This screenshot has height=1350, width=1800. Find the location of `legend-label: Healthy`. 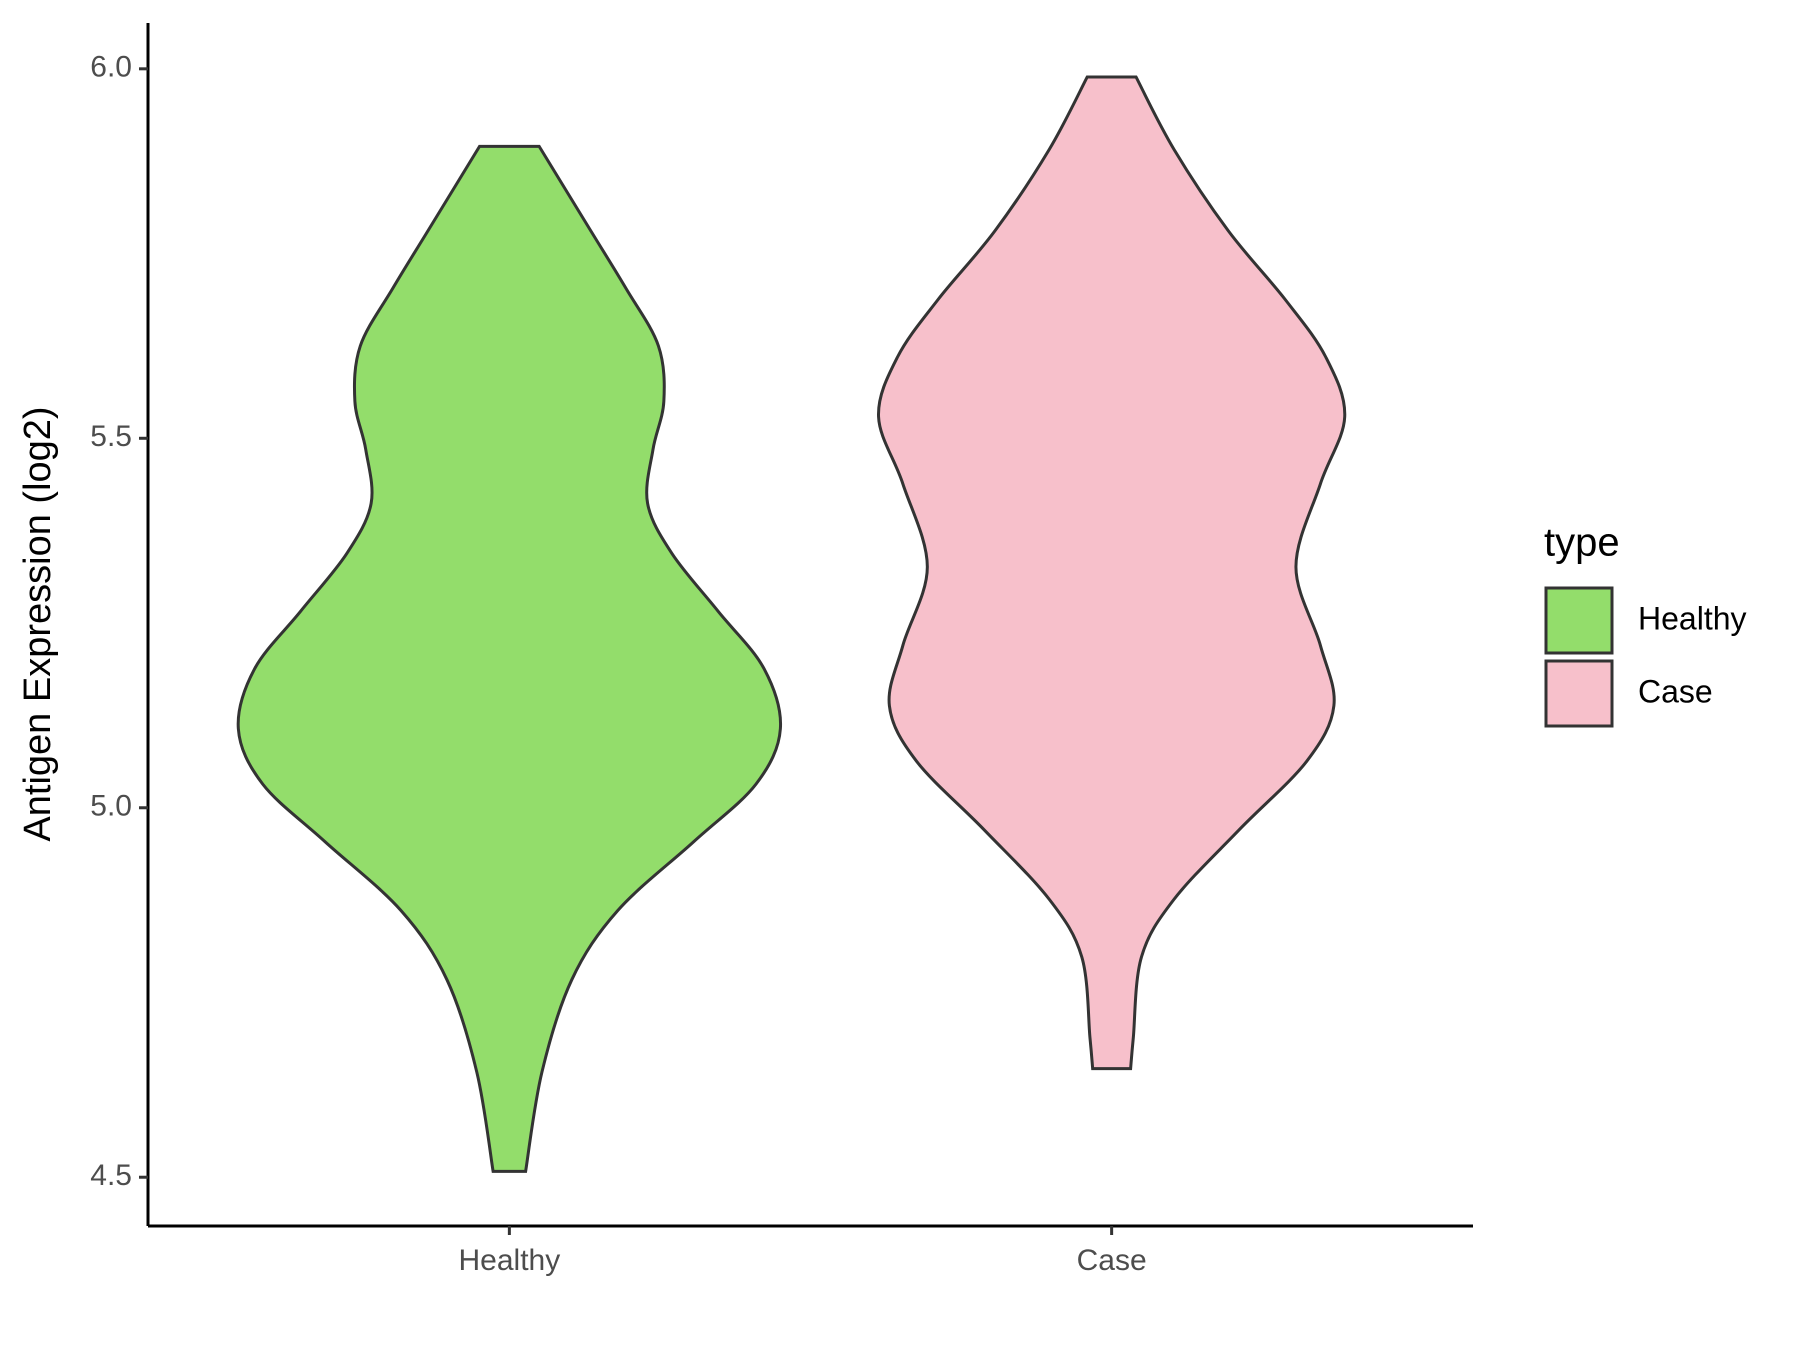

legend-label: Healthy is located at coordinates (1692, 618).